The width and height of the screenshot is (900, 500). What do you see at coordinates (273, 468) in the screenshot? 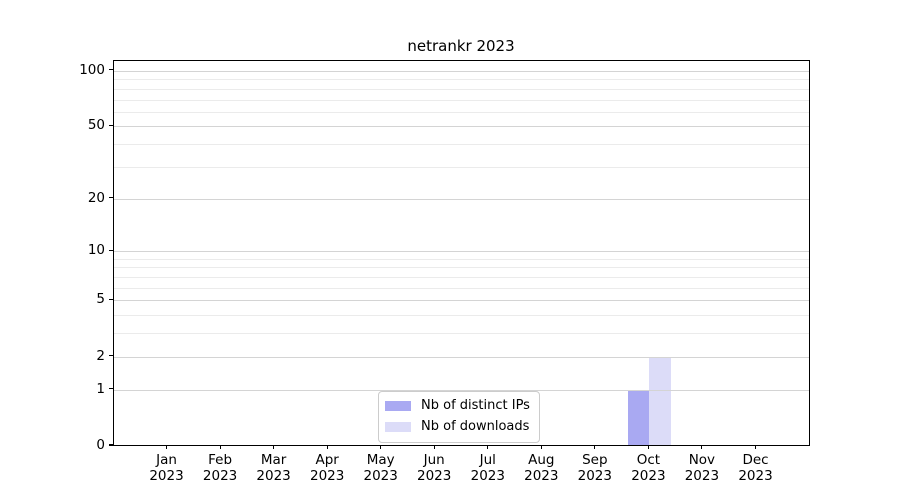
I see `x-tick-label-mar: Mar 2023` at bounding box center [273, 468].